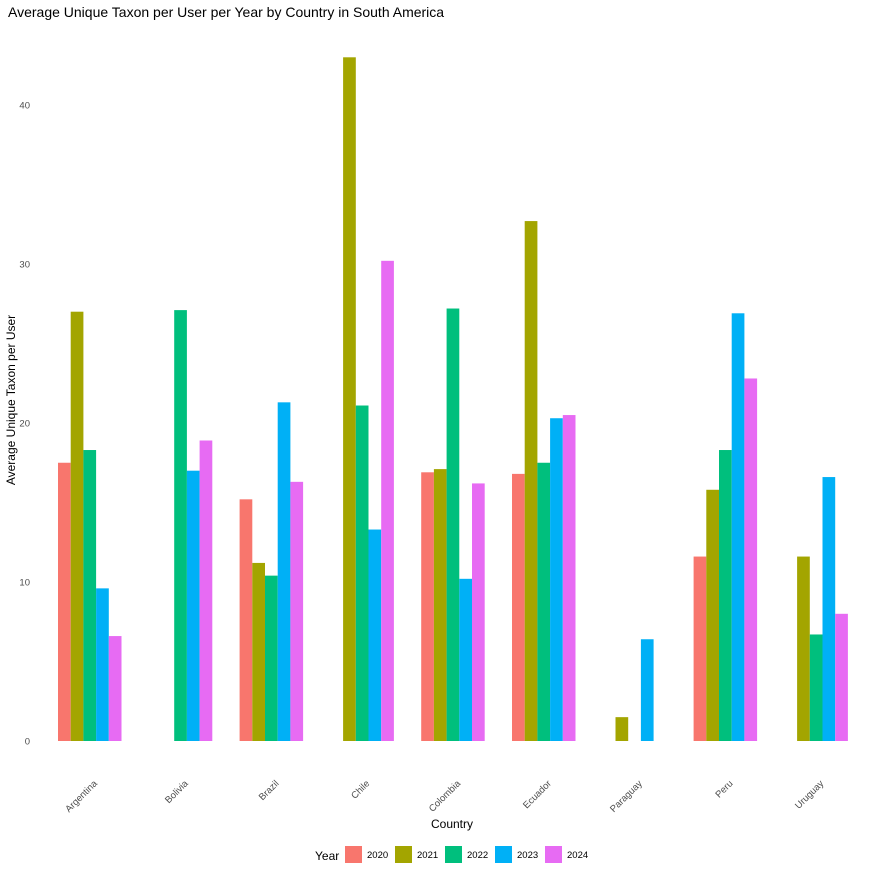  I want to click on bar-chile-2023, so click(375, 635).